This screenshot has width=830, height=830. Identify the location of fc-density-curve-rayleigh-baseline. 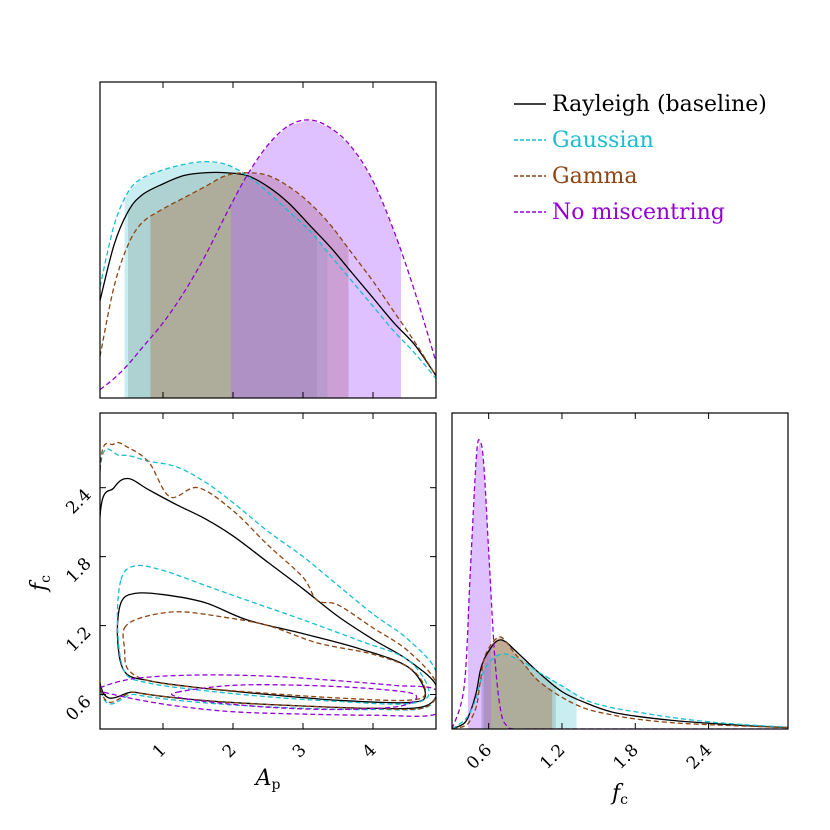
(620, 684).